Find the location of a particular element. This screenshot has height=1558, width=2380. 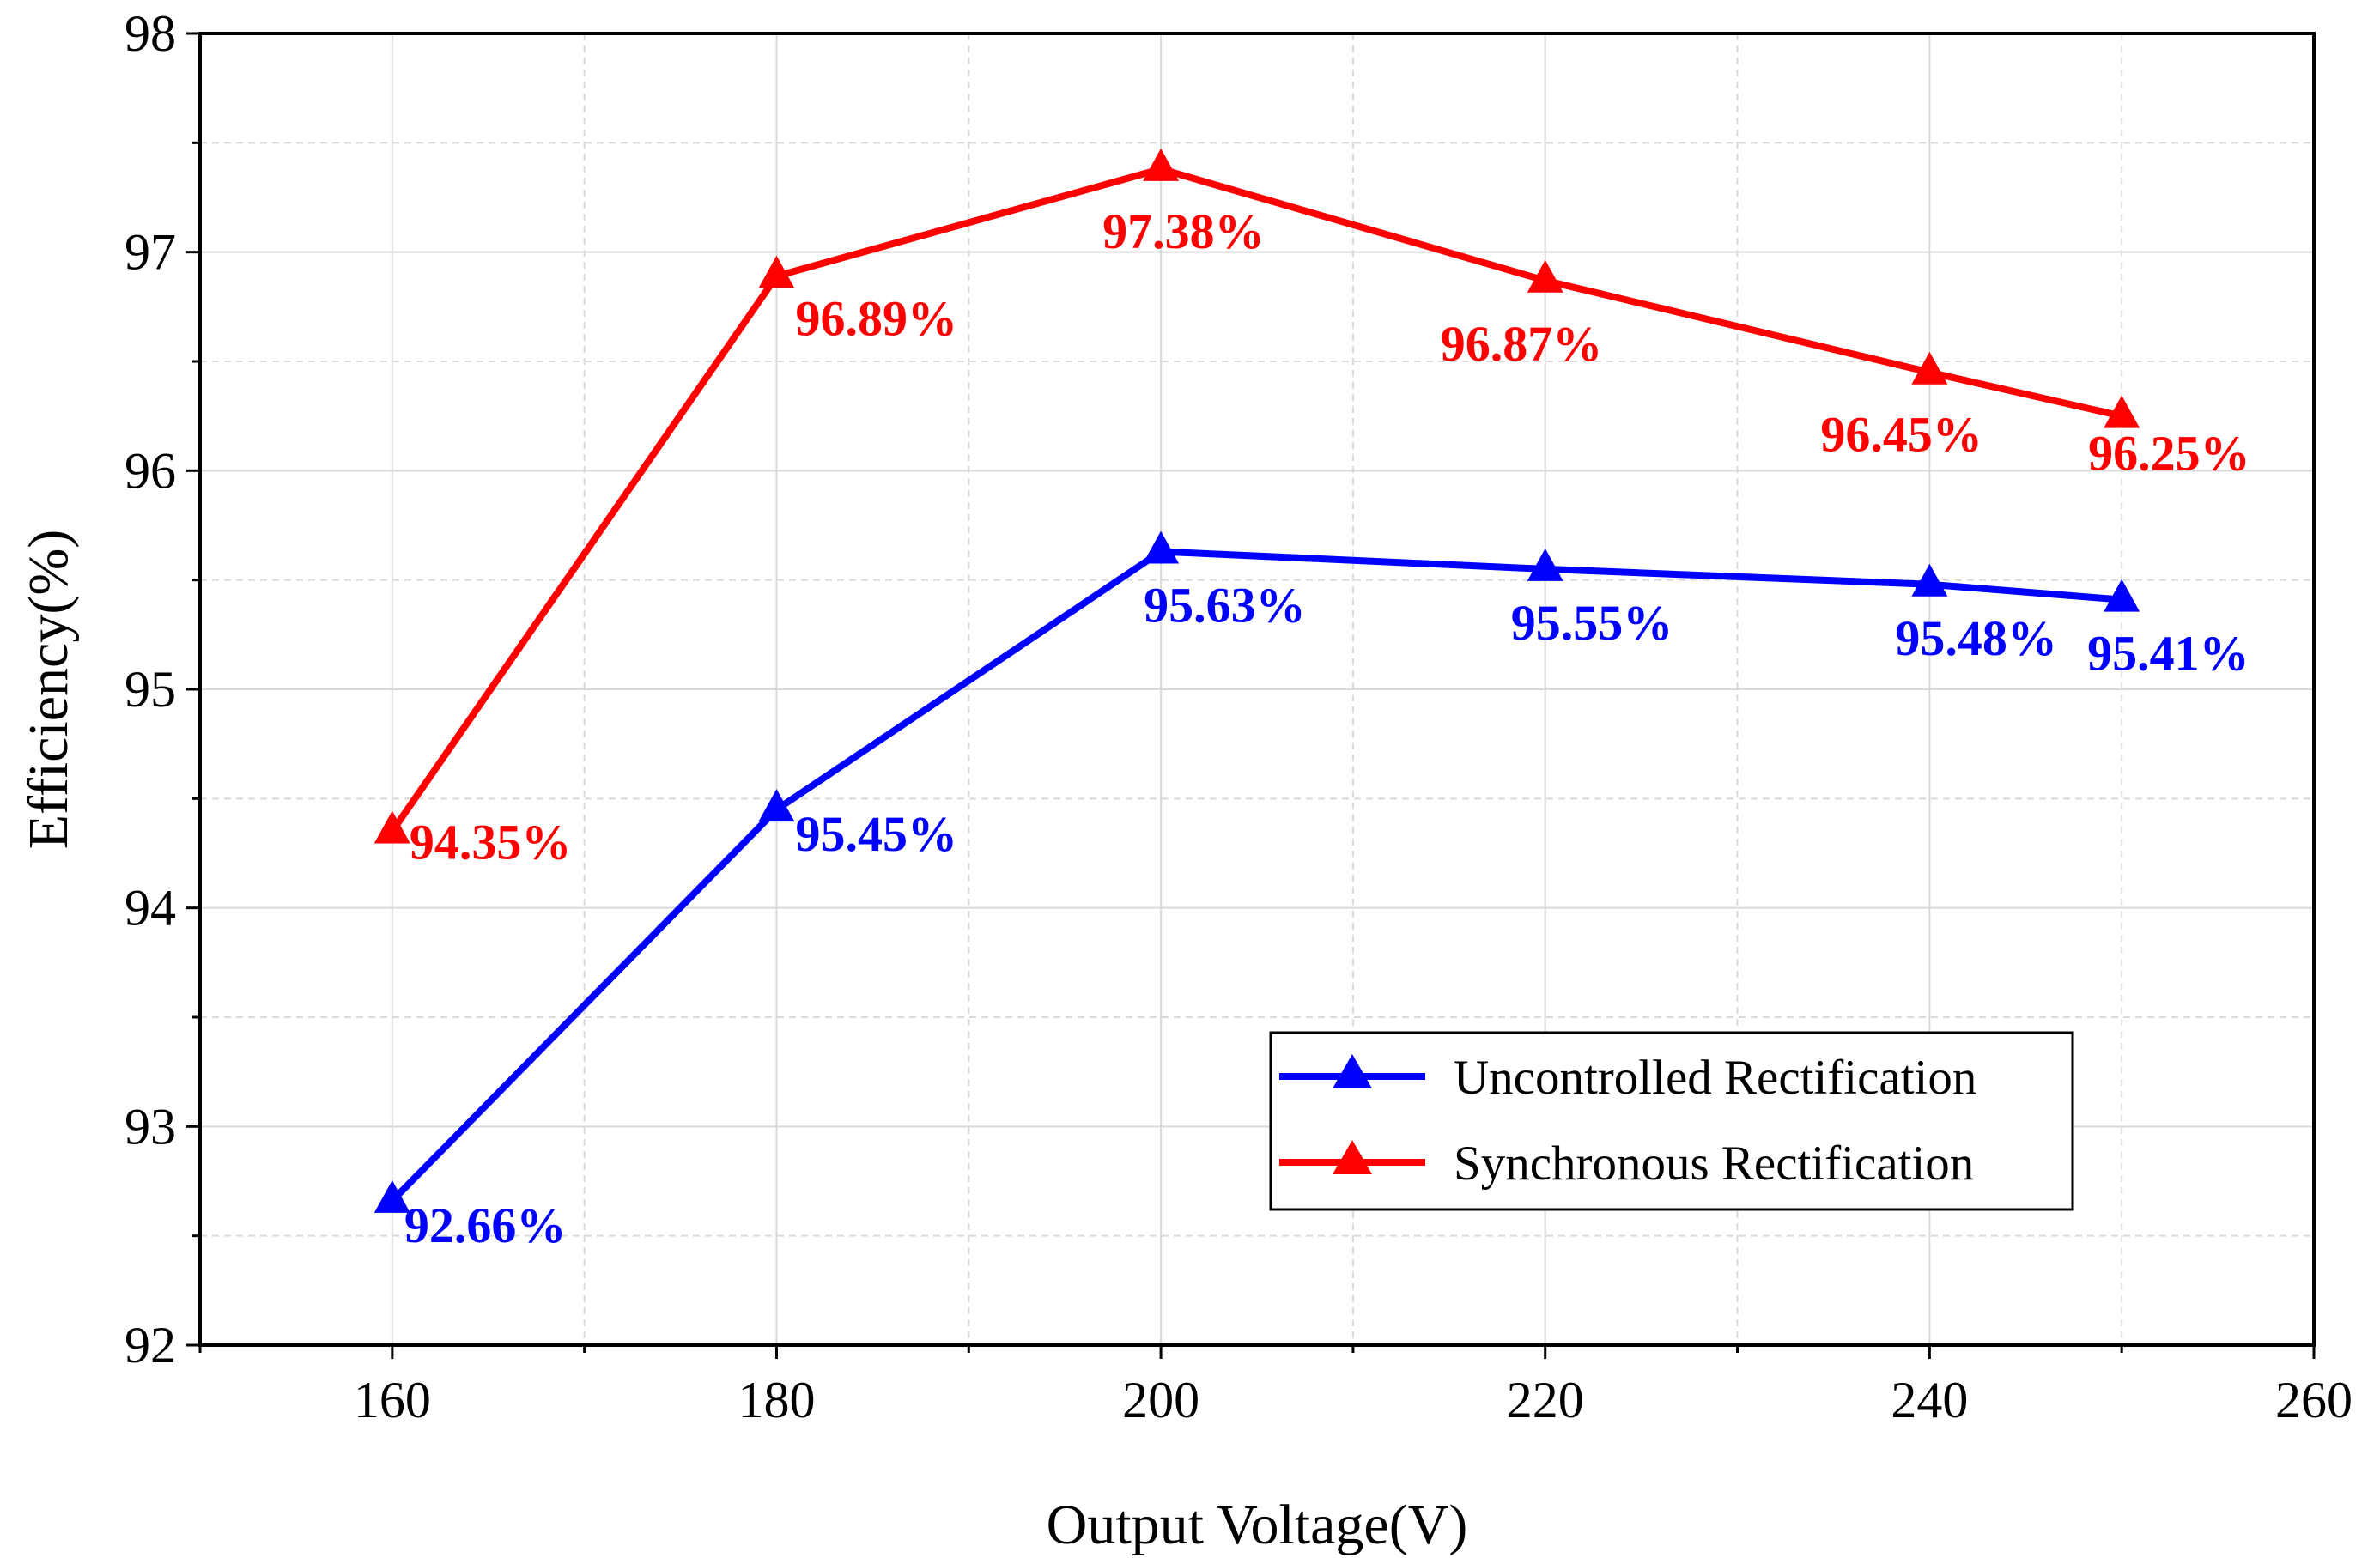

x-tick-label: 260 is located at coordinates (2314, 1400).